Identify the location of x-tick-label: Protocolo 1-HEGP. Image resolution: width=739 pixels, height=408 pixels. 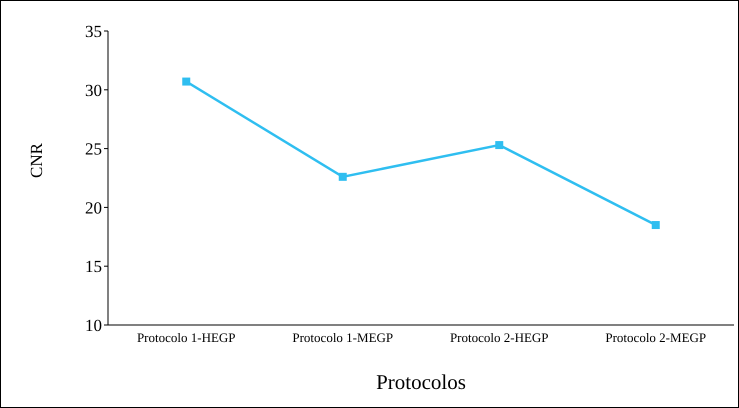
(186, 338).